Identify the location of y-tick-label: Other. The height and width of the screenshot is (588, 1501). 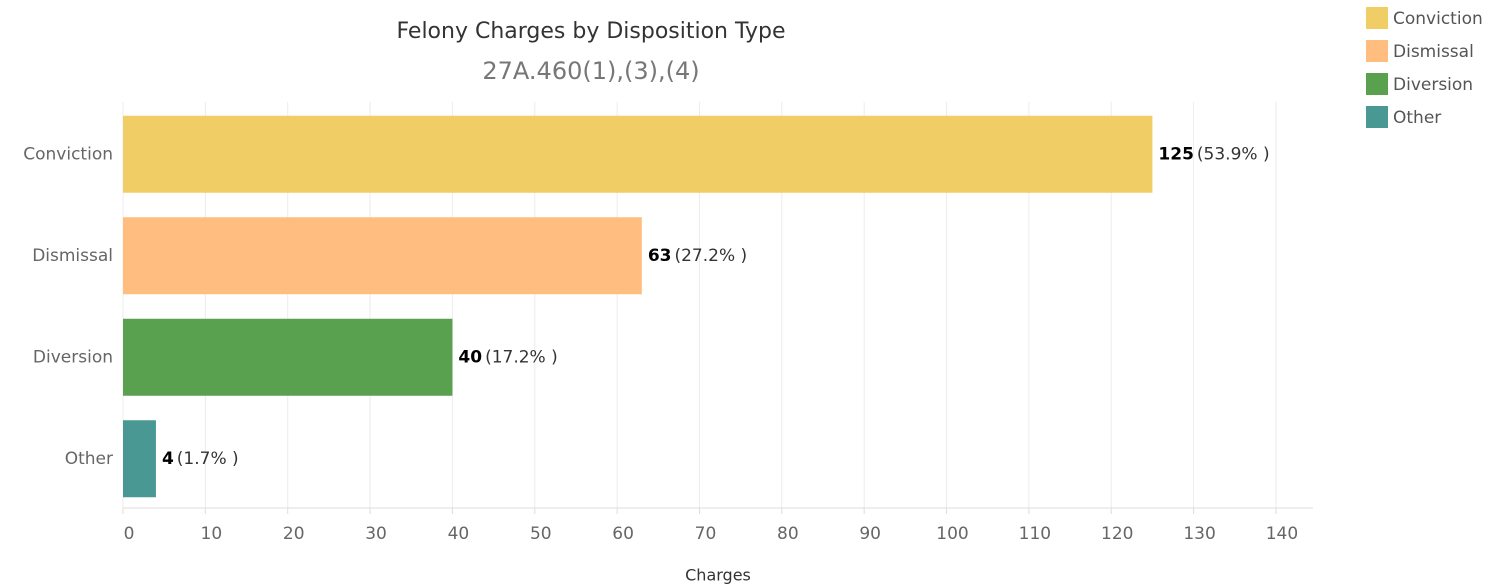
(89, 459).